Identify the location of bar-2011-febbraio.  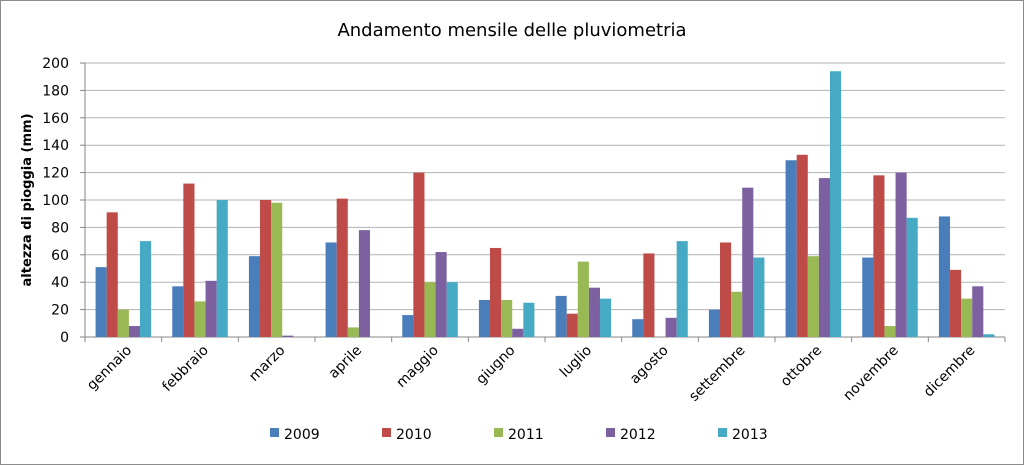
(200, 319).